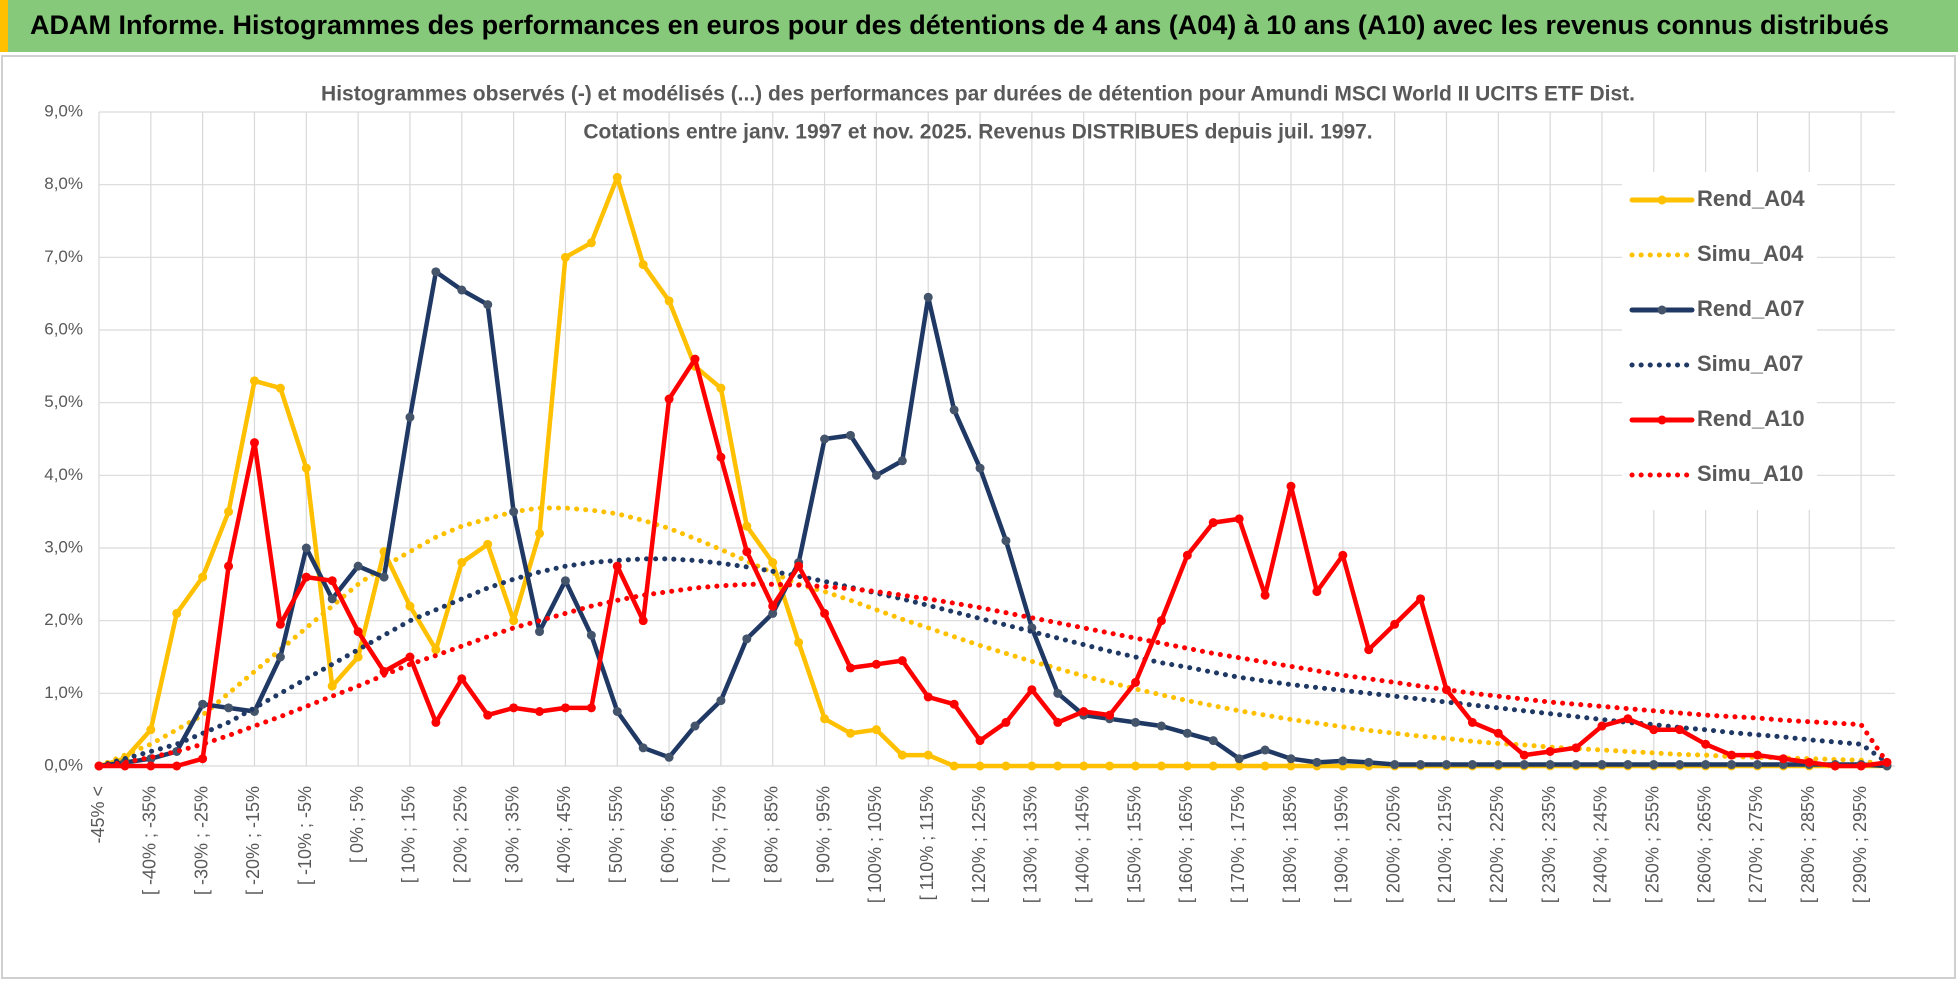 Image resolution: width=1958 pixels, height=983 pixels. What do you see at coordinates (98, 815) in the screenshot?
I see `x-tick-label: -45% <` at bounding box center [98, 815].